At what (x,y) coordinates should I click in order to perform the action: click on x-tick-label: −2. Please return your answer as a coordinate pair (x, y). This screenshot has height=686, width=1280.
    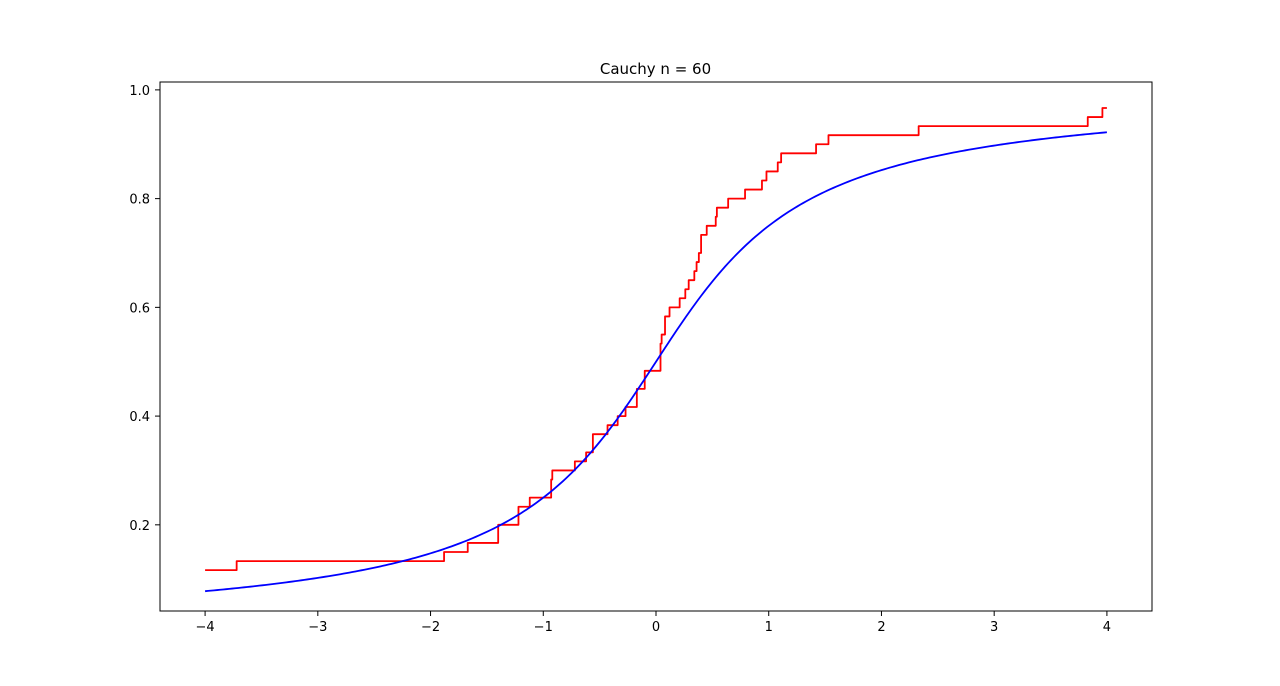
    Looking at the image, I should click on (430, 627).